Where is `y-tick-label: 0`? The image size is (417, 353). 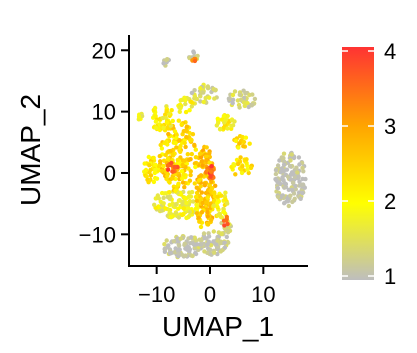
y-tick-label: 0 is located at coordinates (110, 173).